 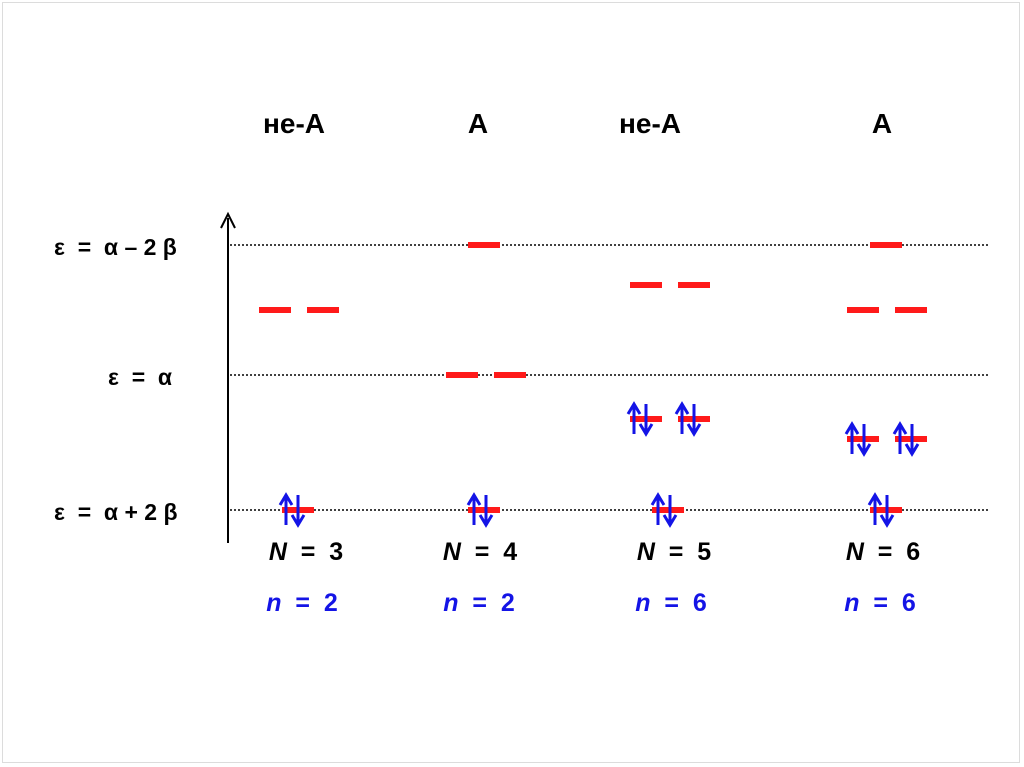 What do you see at coordinates (116, 512) in the screenshot?
I see `energy-label-bottom: ε = α + 2 β` at bounding box center [116, 512].